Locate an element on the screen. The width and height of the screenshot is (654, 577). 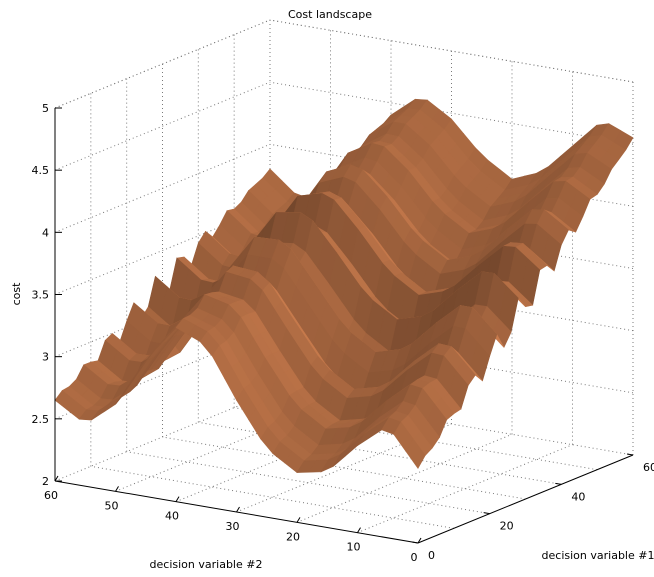
z-tick-label: 5 is located at coordinates (45, 108).